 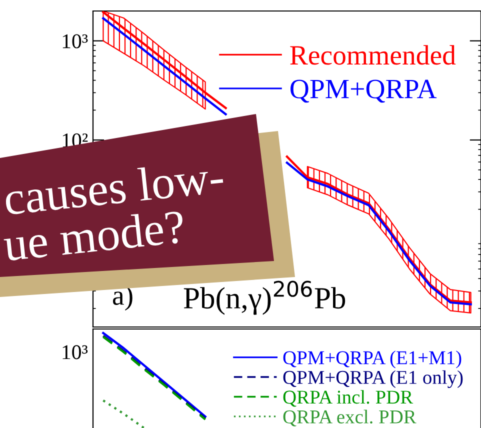 What do you see at coordinates (122, 298) in the screenshot?
I see `annotation: a)` at bounding box center [122, 298].